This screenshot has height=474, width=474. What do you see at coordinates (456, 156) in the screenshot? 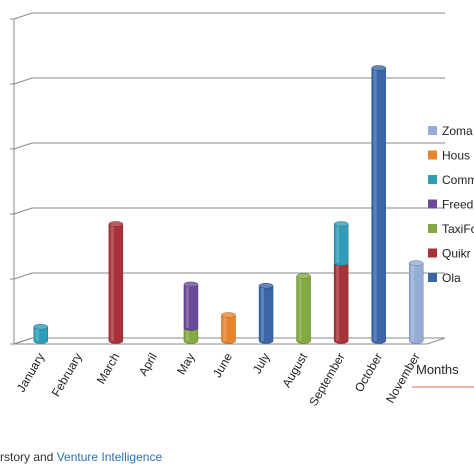
I see `legend-label: Hous` at bounding box center [456, 156].